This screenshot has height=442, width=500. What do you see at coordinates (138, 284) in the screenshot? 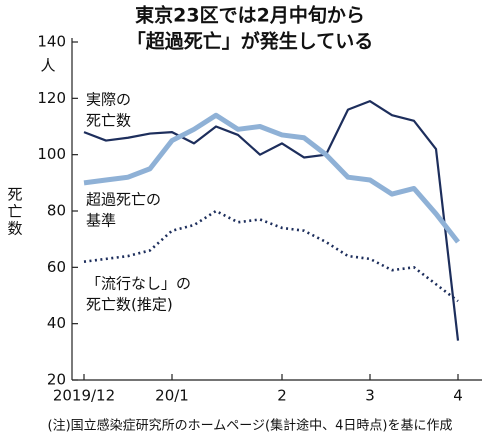
I see `series-label: 「流行なし」の` at bounding box center [138, 284].